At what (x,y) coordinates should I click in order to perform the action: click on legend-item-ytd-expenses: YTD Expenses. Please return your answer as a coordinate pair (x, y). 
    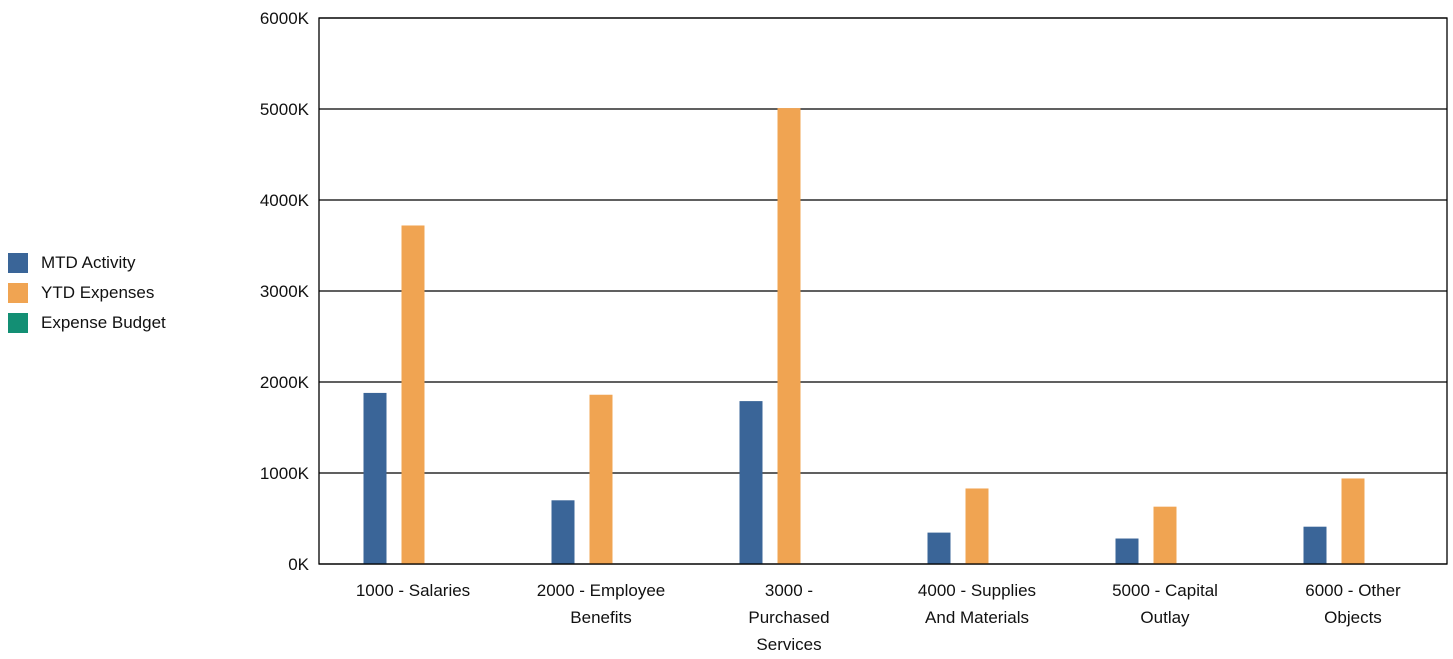
    Looking at the image, I should click on (87, 293).